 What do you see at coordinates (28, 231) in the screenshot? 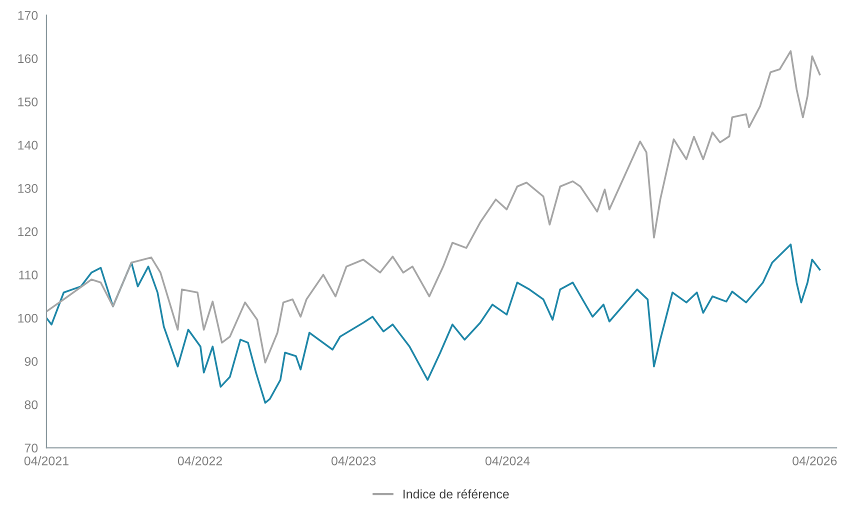
I see `y-tick-label: 120` at bounding box center [28, 231].